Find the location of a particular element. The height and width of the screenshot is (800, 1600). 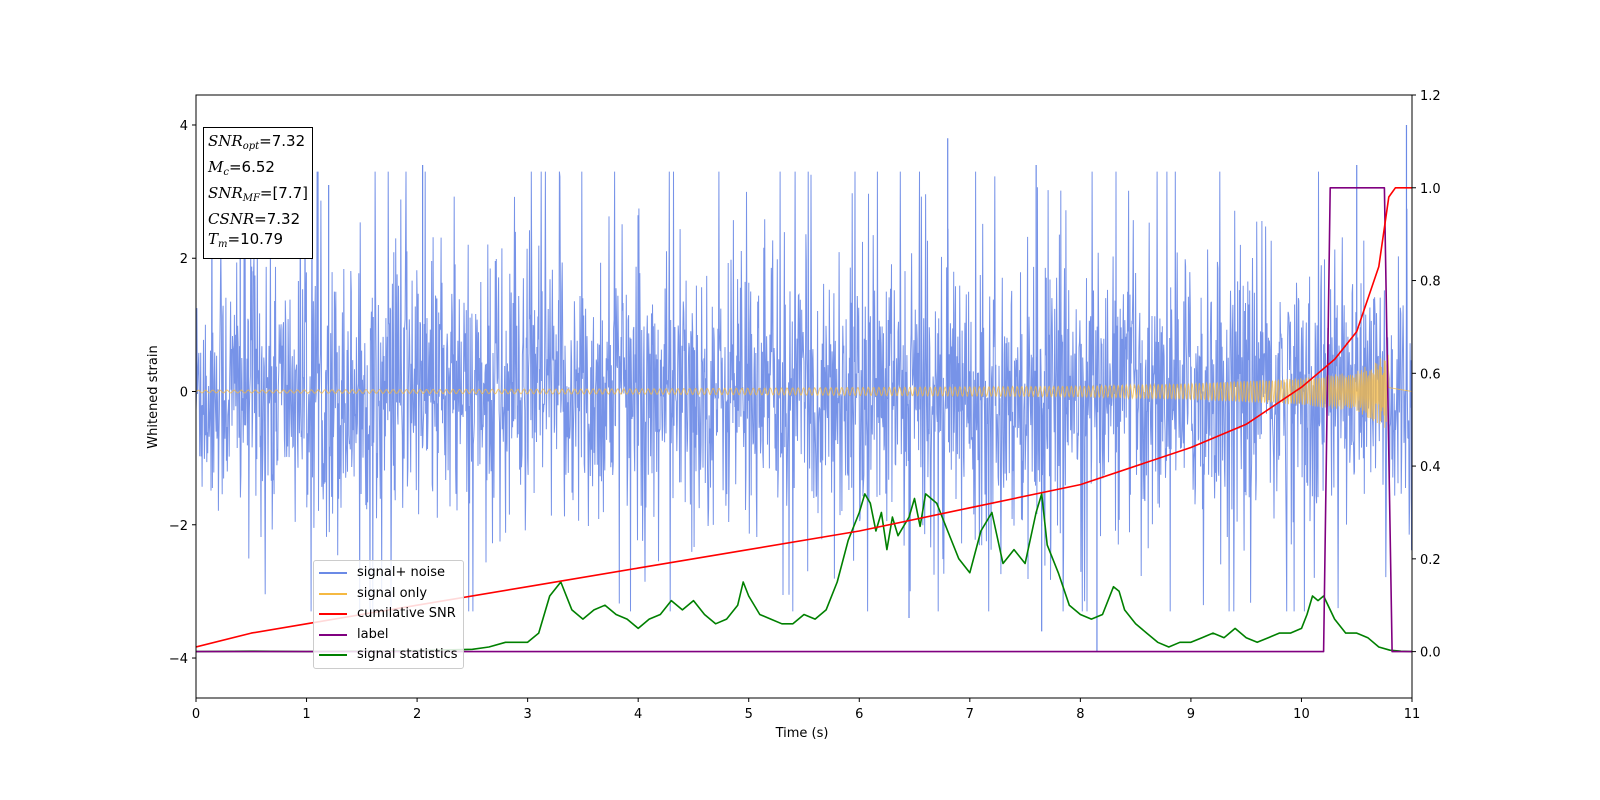

legend-item-signal-statistics: signal statistics is located at coordinates (388, 655).